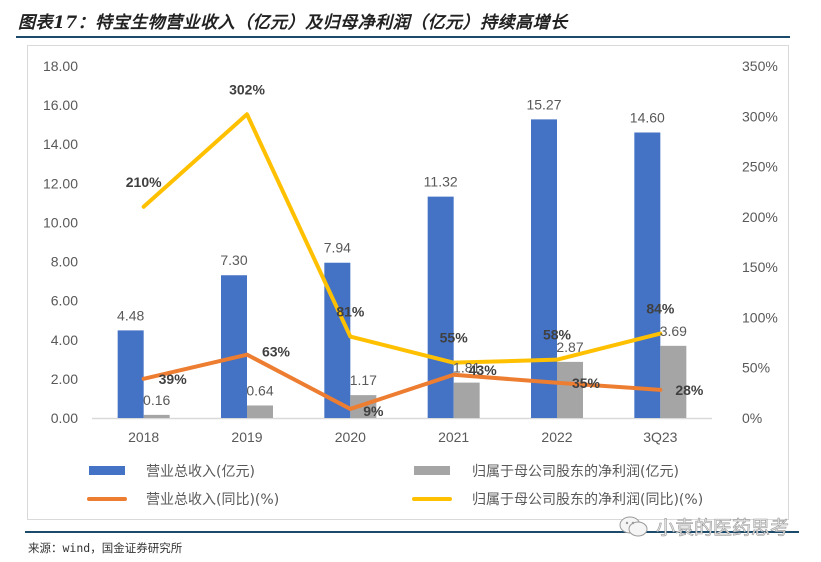 The width and height of the screenshot is (821, 562). Describe the element at coordinates (60, 105) in the screenshot. I see `left-tick-label: 16.00` at that location.